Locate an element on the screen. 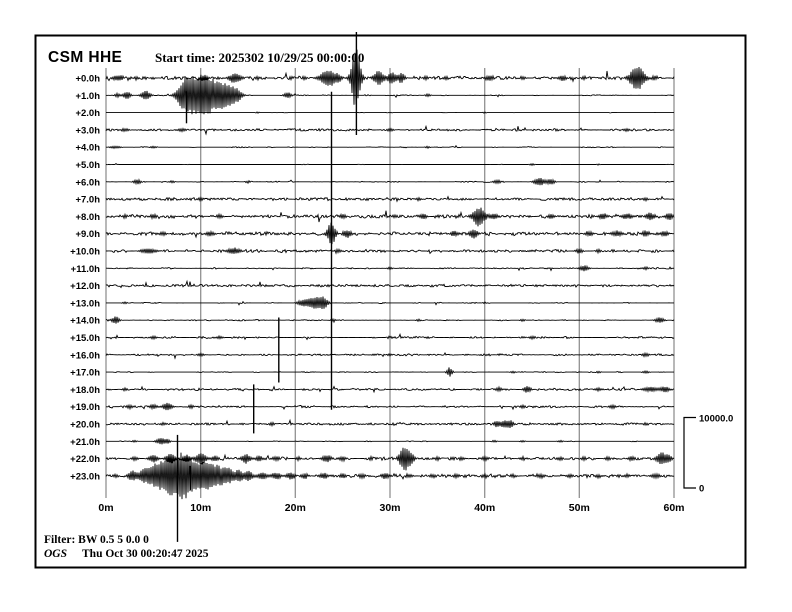 This screenshot has width=792, height=612. x-axis-tick-labels: 0m 10m 20m 30m 40m 50m 60m is located at coordinates (391, 508).